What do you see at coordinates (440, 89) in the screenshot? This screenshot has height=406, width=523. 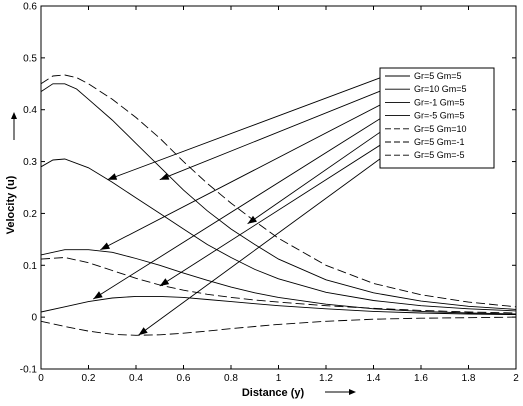 I see `legend-label-2: Gr=10 Gm=5` at bounding box center [440, 89].